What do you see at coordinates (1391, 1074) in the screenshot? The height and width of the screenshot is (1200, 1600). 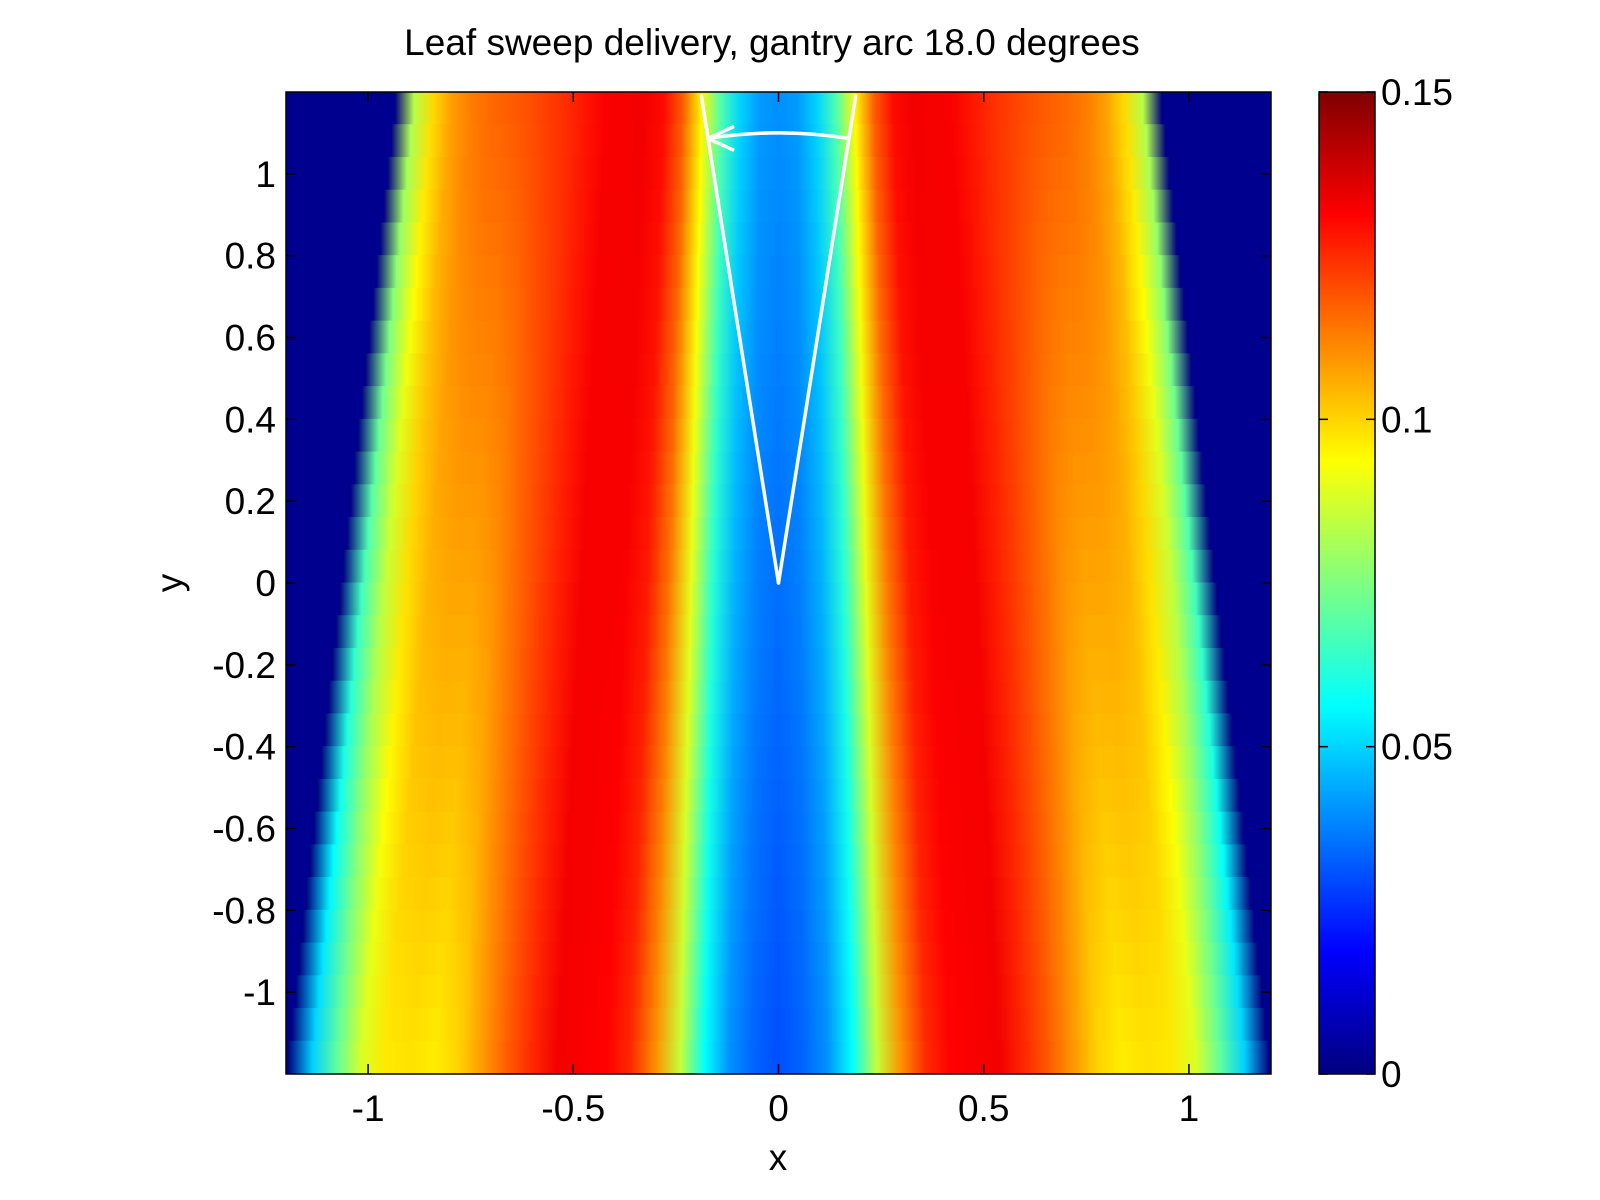 I see `colorbar-tick-label: 0` at bounding box center [1391, 1074].